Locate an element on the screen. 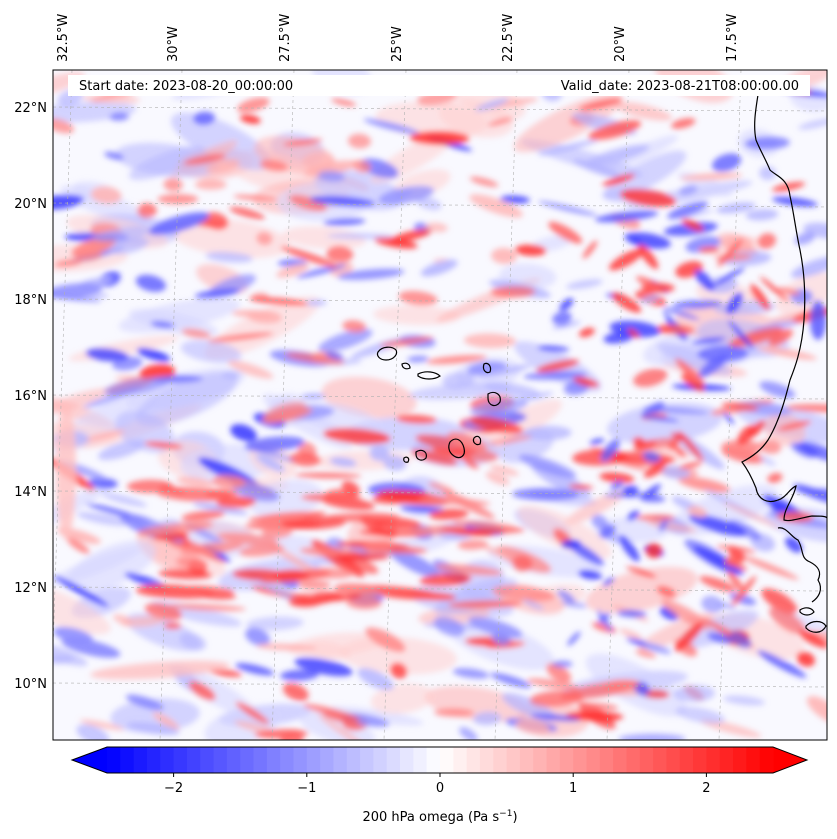  santiago-island is located at coordinates (456, 448).